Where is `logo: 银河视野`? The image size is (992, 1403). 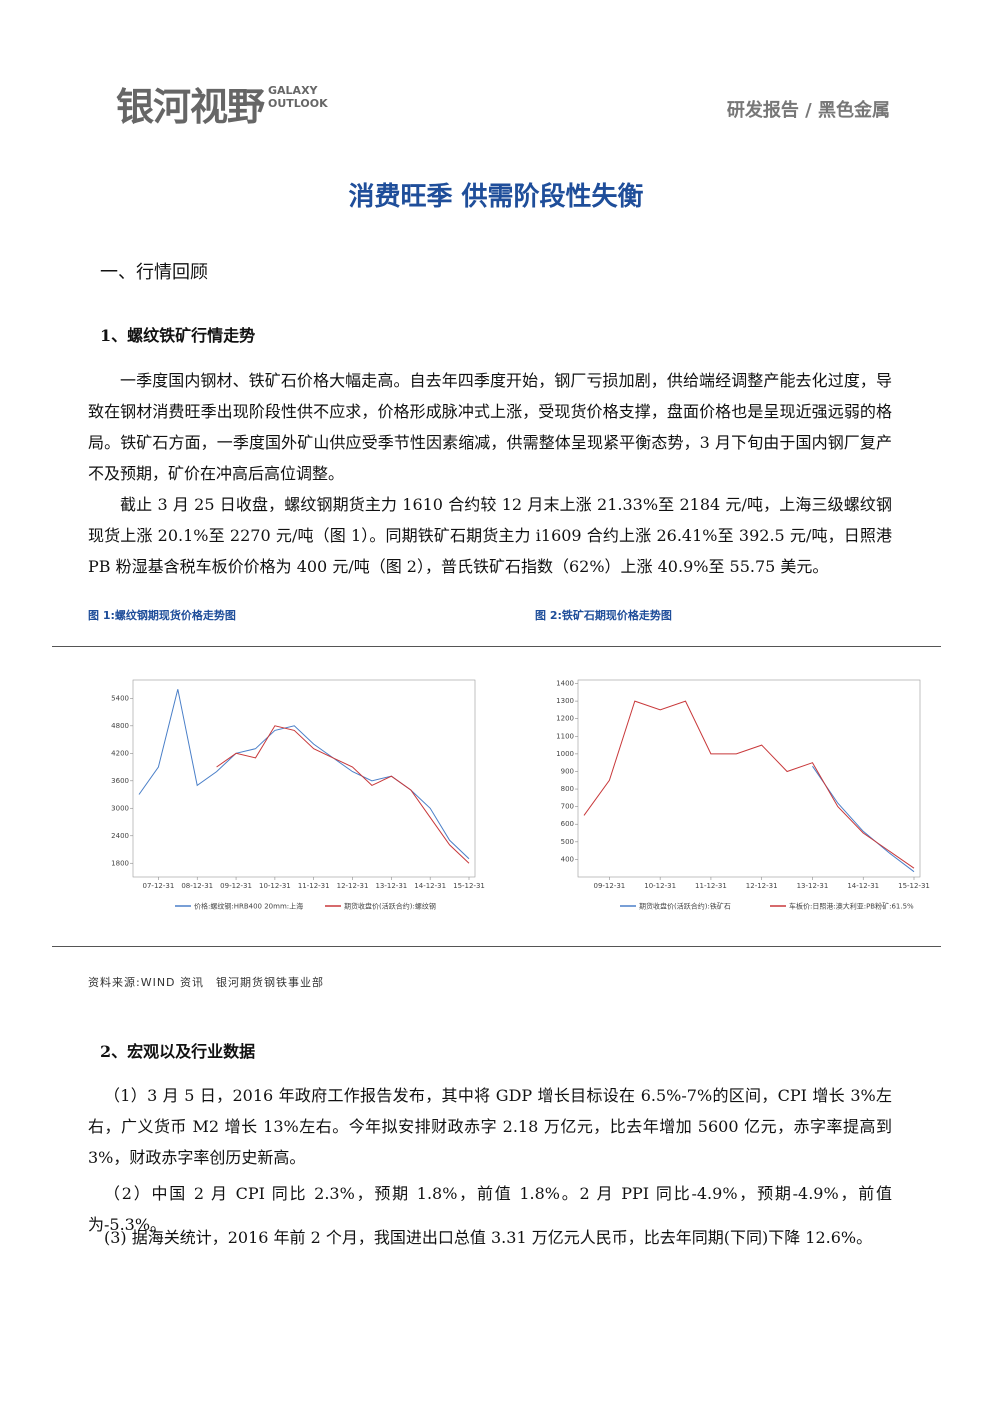
logo: 银河视野 is located at coordinates (190, 107).